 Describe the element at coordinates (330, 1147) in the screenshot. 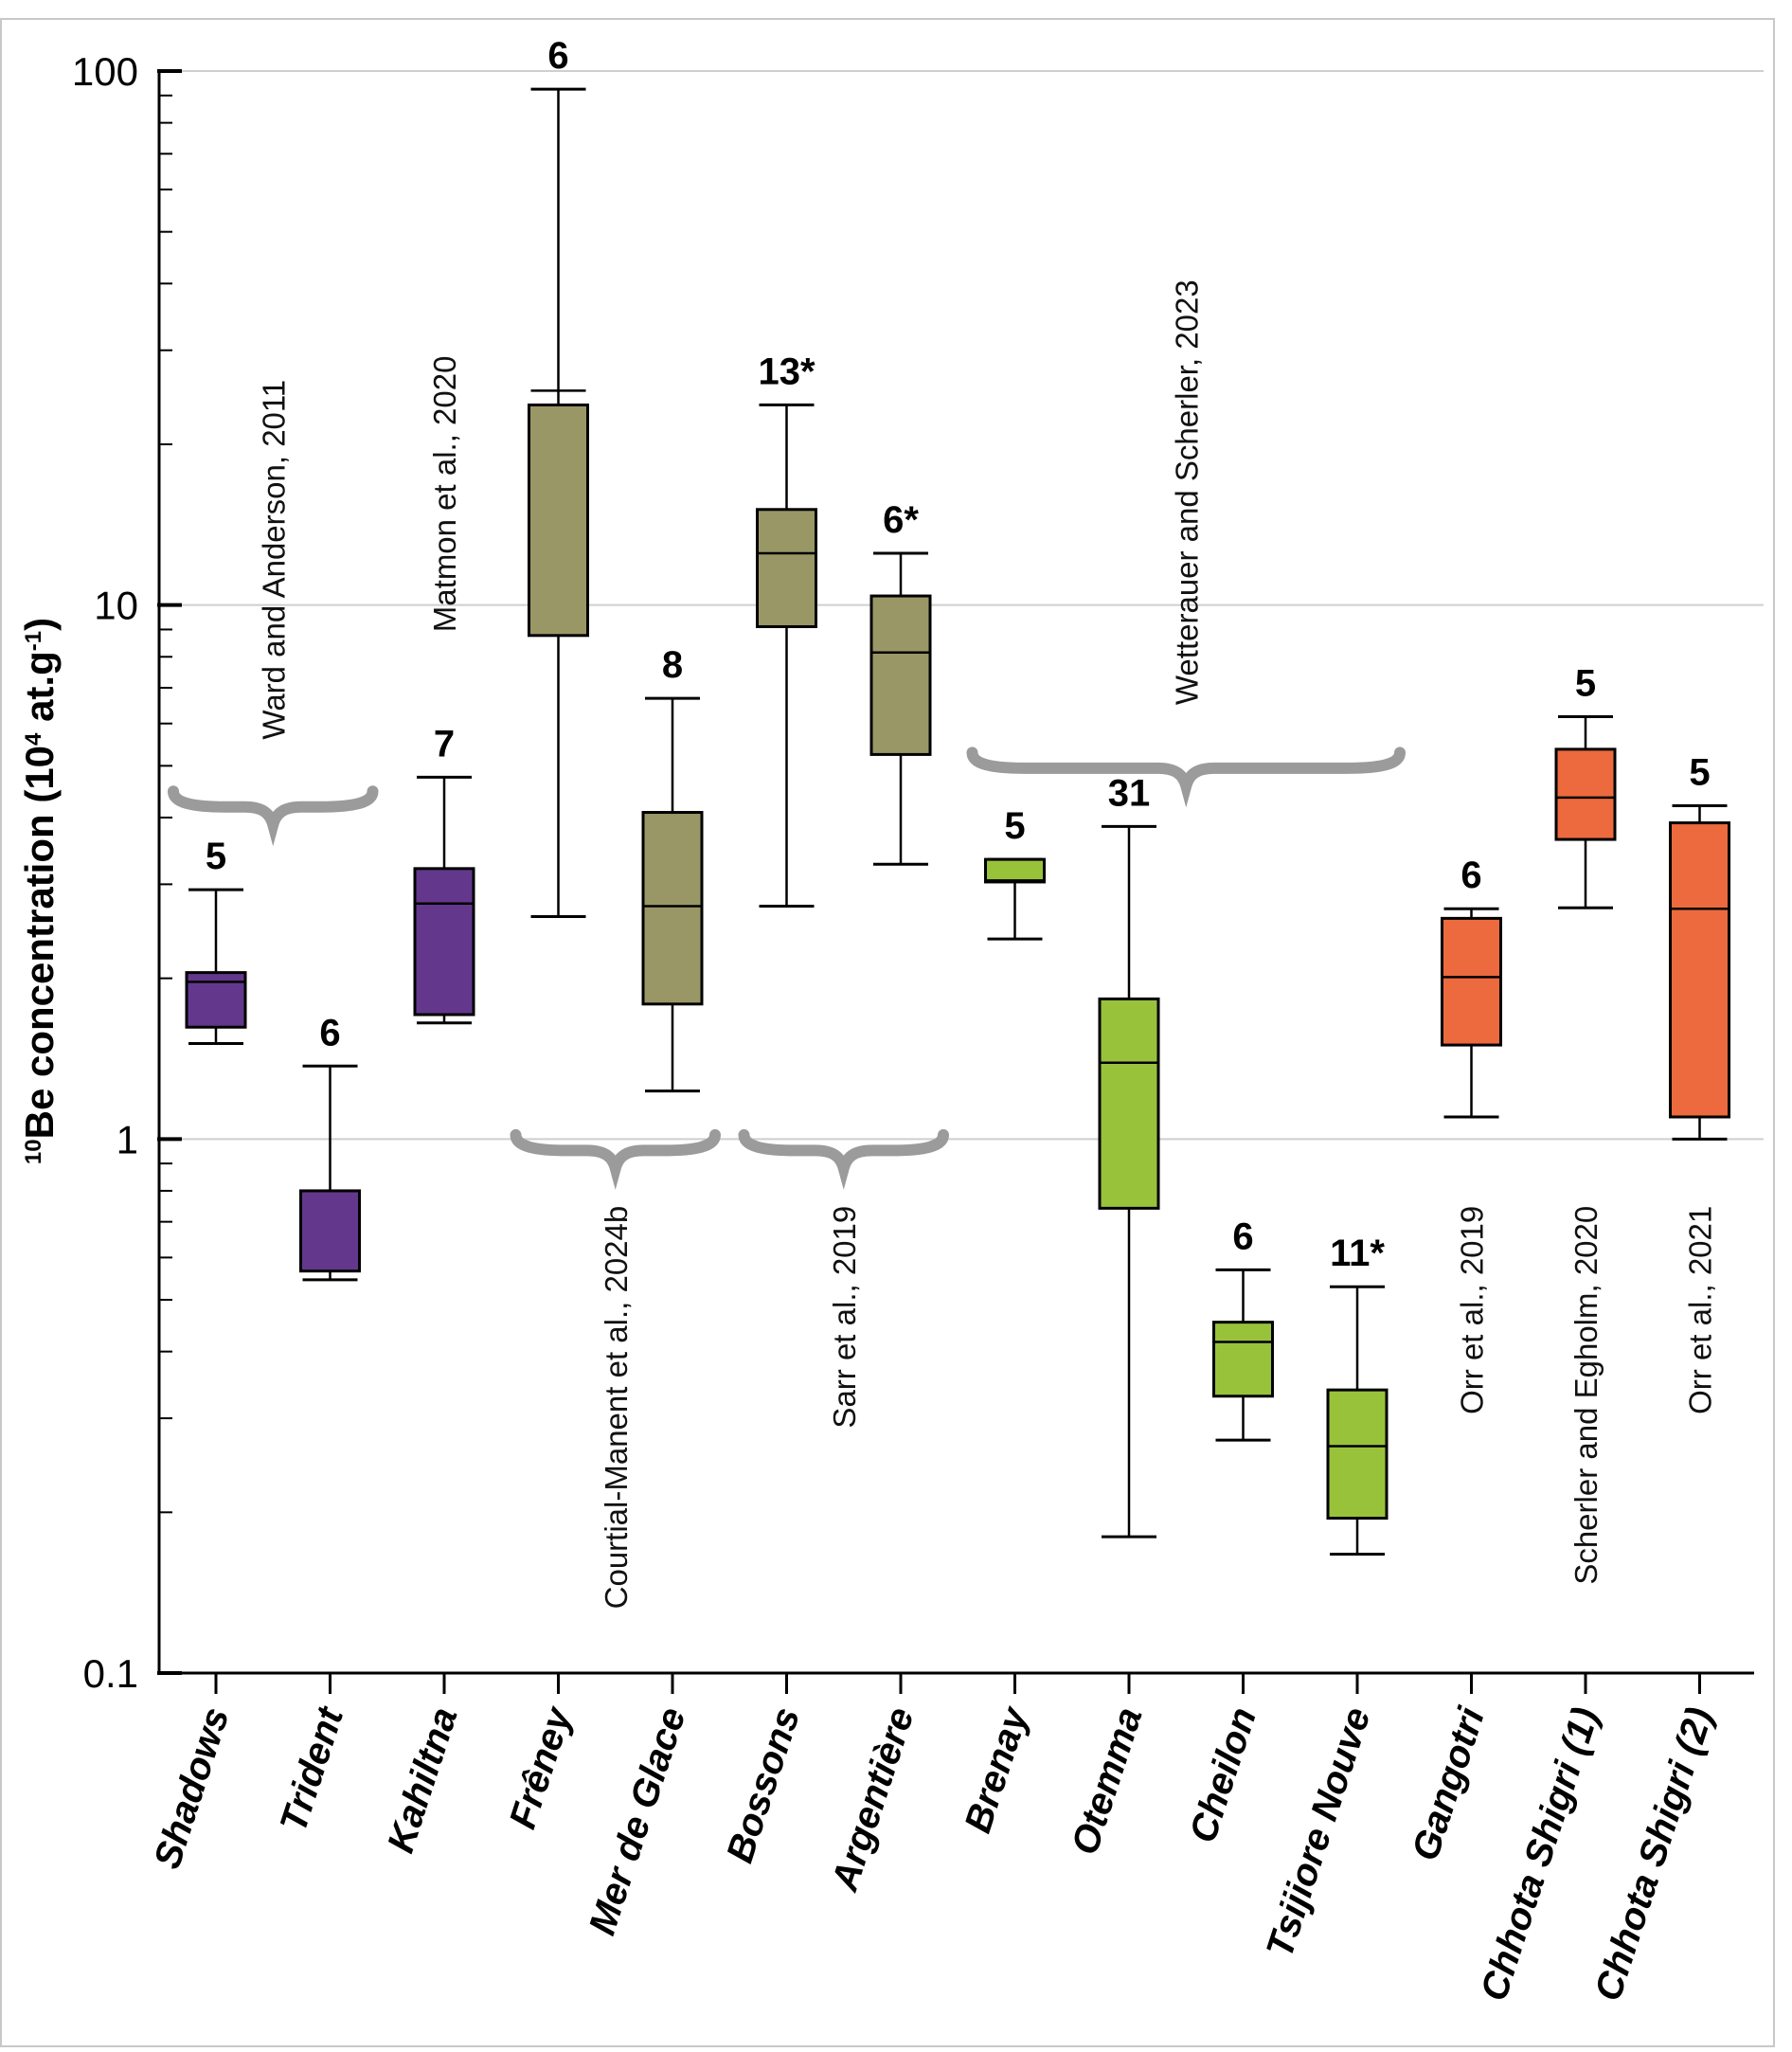

I see `box-trident: 6` at that location.